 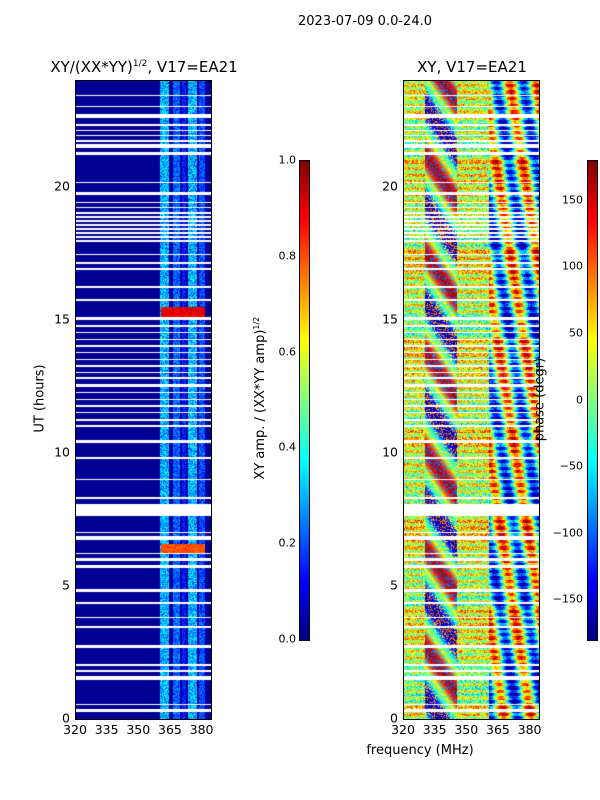 What do you see at coordinates (567, 533) in the screenshot?
I see `phase-colorbar-tick-label: −100` at bounding box center [567, 533].